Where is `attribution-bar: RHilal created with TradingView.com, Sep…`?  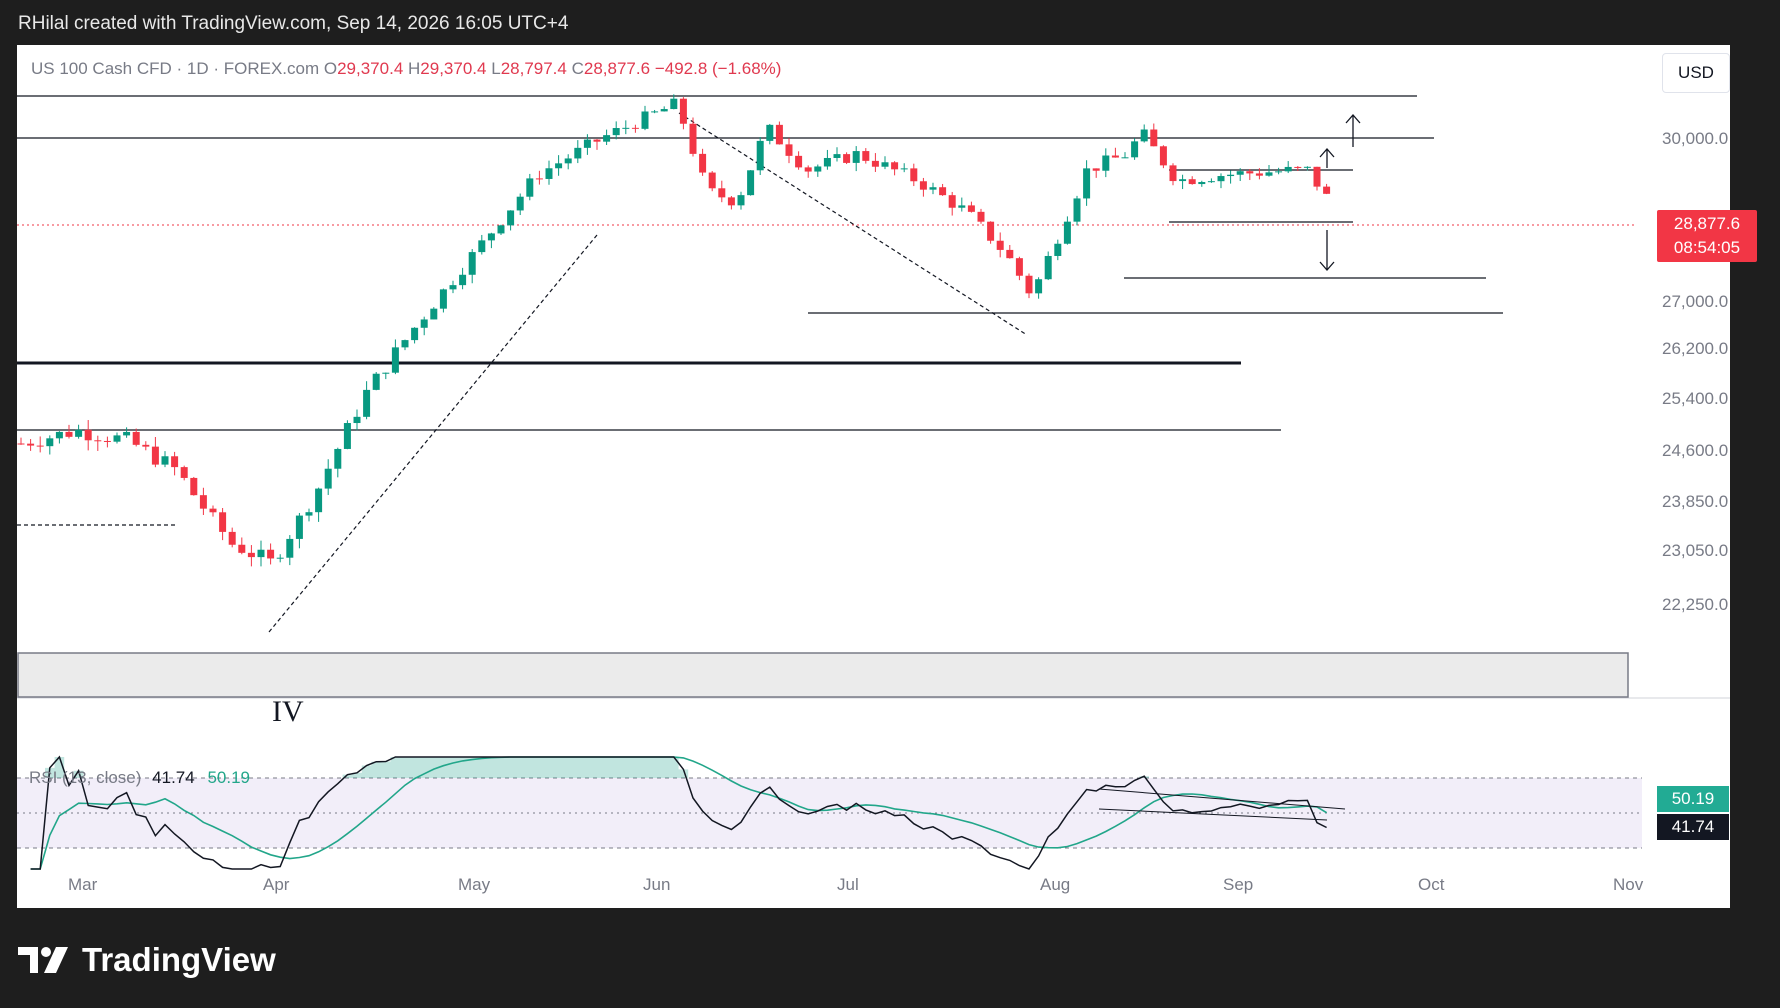 attribution-bar: RHilal created with TradingView.com, Sep… is located at coordinates (890, 22).